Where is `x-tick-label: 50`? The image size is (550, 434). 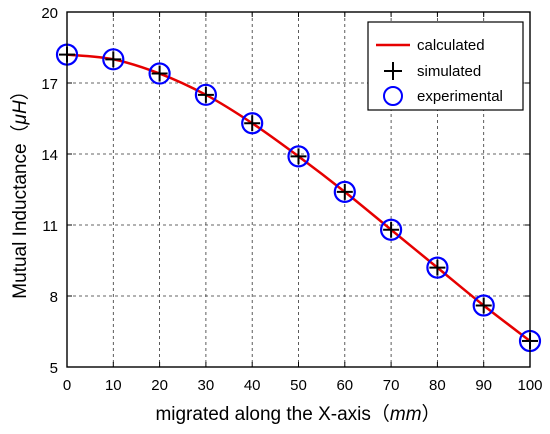 x-tick-label: 50 is located at coordinates (298, 385).